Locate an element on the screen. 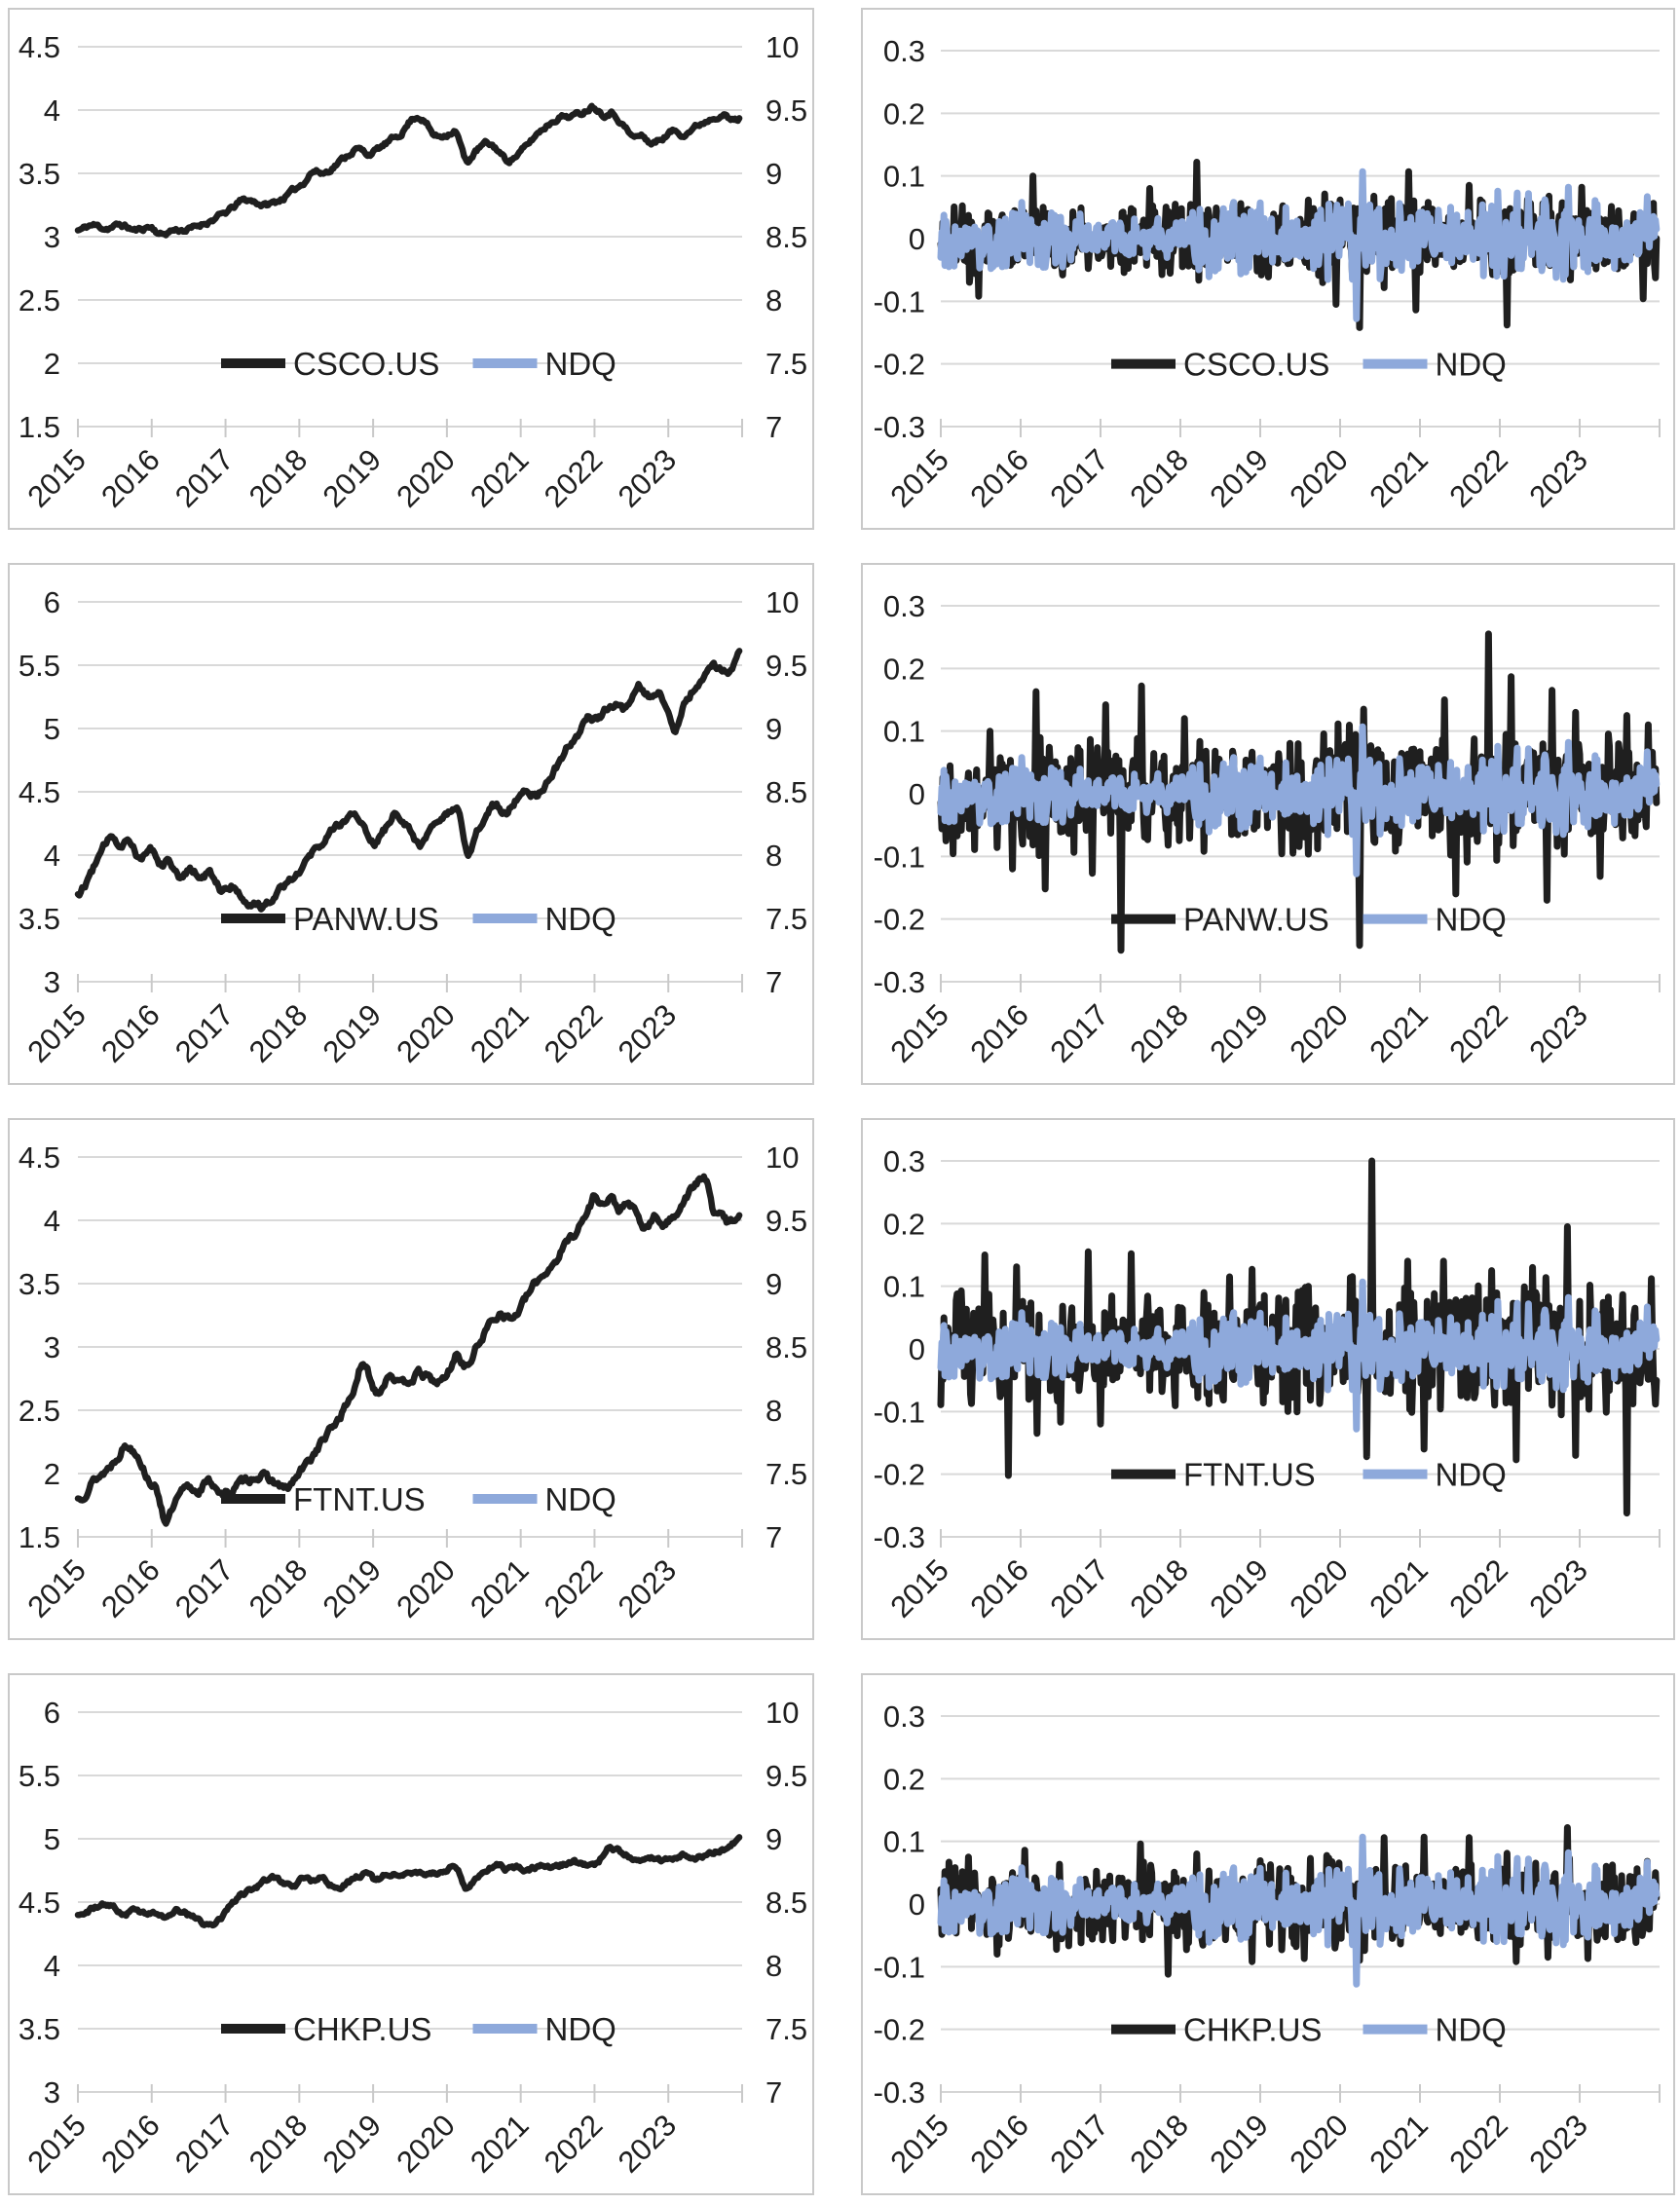  svg-text: 0.2 is located at coordinates (904, 113).